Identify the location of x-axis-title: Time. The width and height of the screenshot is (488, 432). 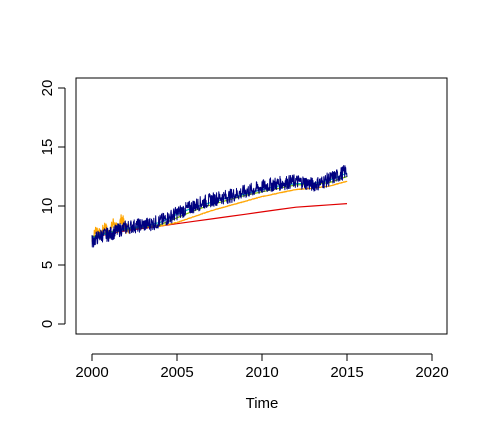
(262, 403).